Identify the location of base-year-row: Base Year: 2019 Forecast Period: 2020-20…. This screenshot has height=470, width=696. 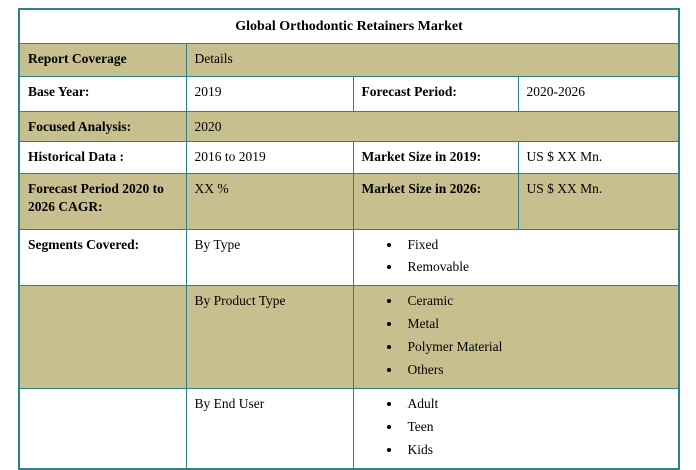
(349, 93).